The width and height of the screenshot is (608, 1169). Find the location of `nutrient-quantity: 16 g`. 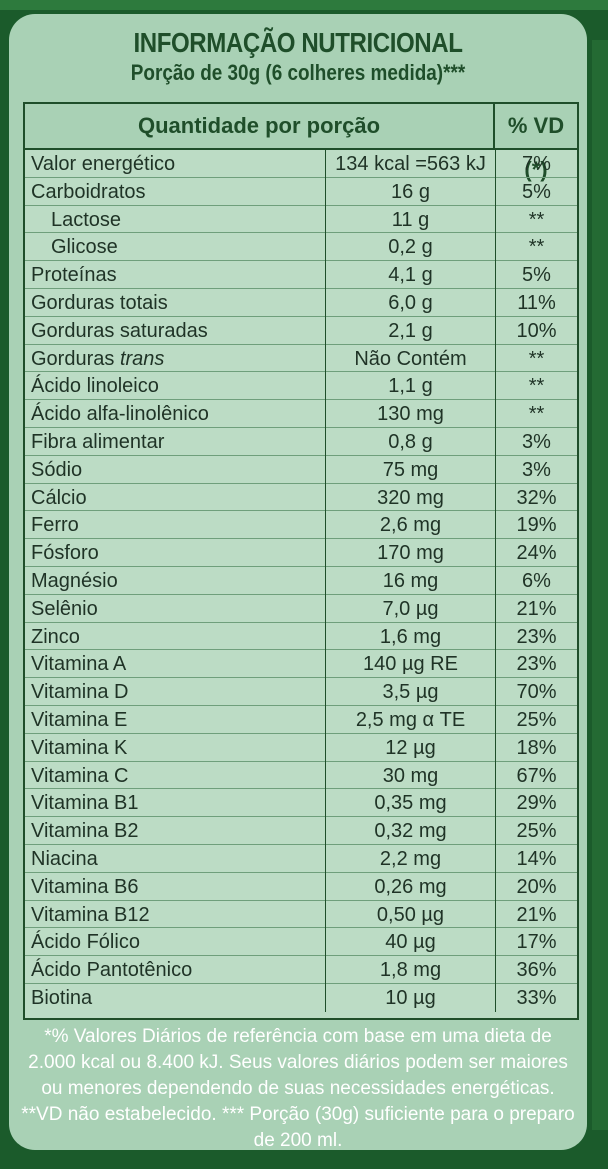

nutrient-quantity: 16 g is located at coordinates (410, 191).